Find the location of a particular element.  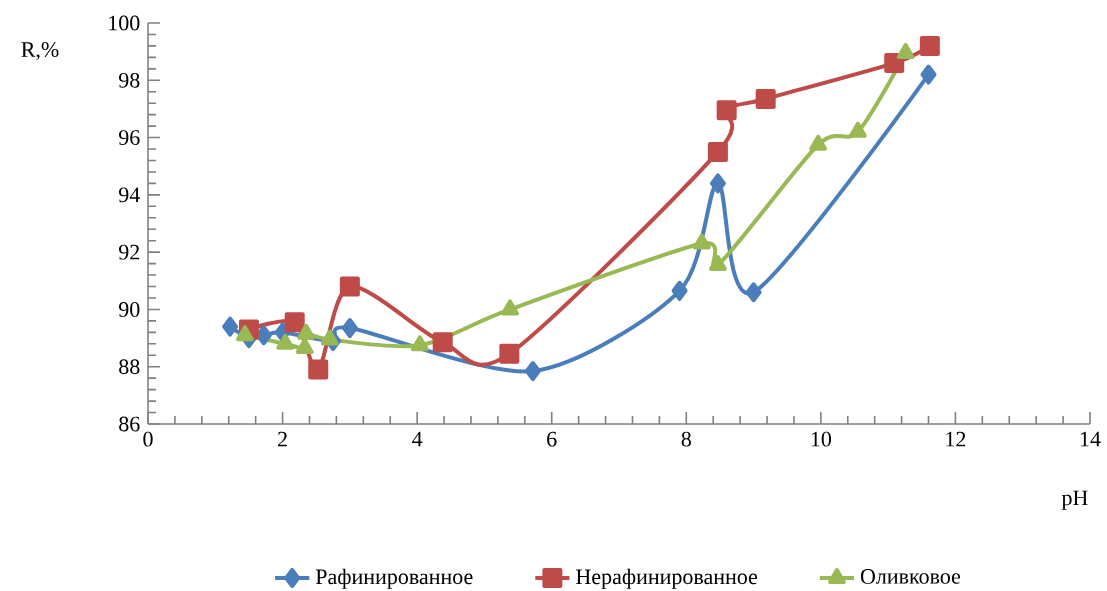

x-tick-label: 4 is located at coordinates (417, 439).